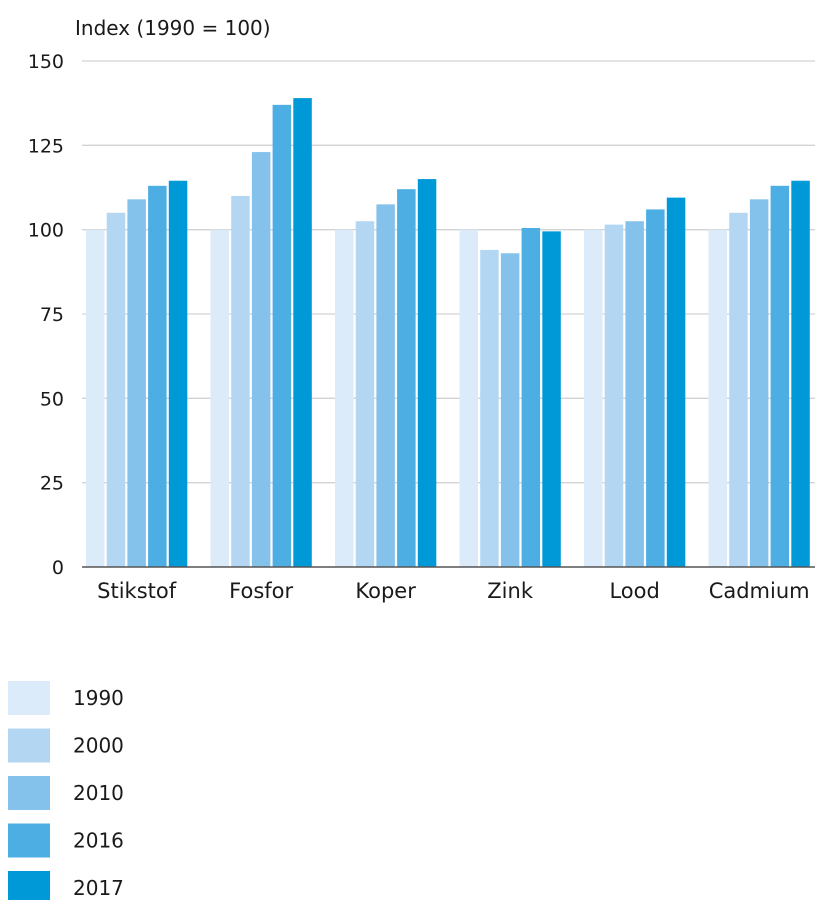 The height and width of the screenshot is (904, 815). Describe the element at coordinates (655, 388) in the screenshot. I see `bar-lood-2016` at that location.